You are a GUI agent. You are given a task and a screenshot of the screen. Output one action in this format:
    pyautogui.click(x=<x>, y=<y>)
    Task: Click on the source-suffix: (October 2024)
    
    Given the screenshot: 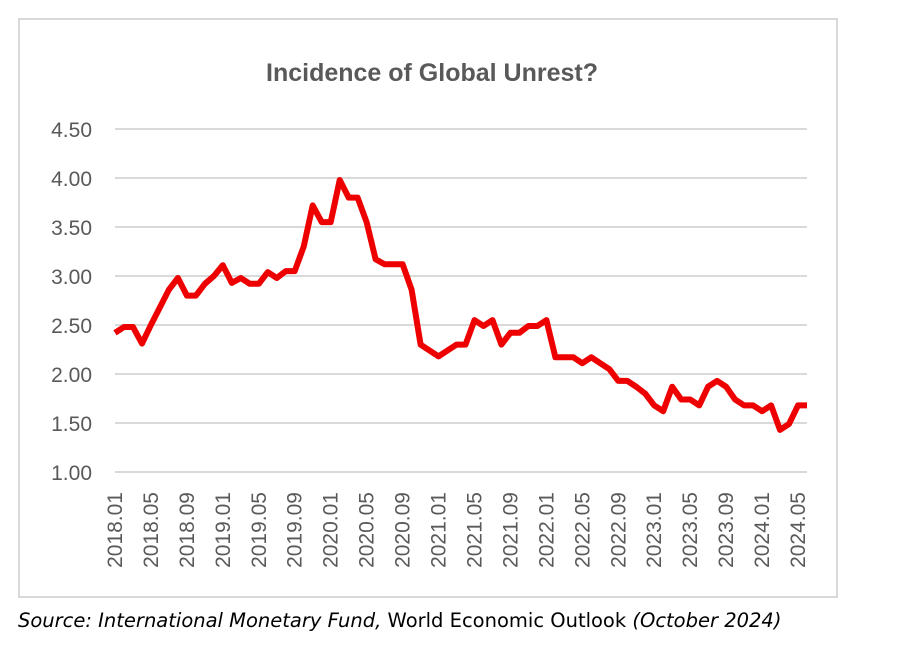 What is the action you would take?
    pyautogui.click(x=707, y=620)
    